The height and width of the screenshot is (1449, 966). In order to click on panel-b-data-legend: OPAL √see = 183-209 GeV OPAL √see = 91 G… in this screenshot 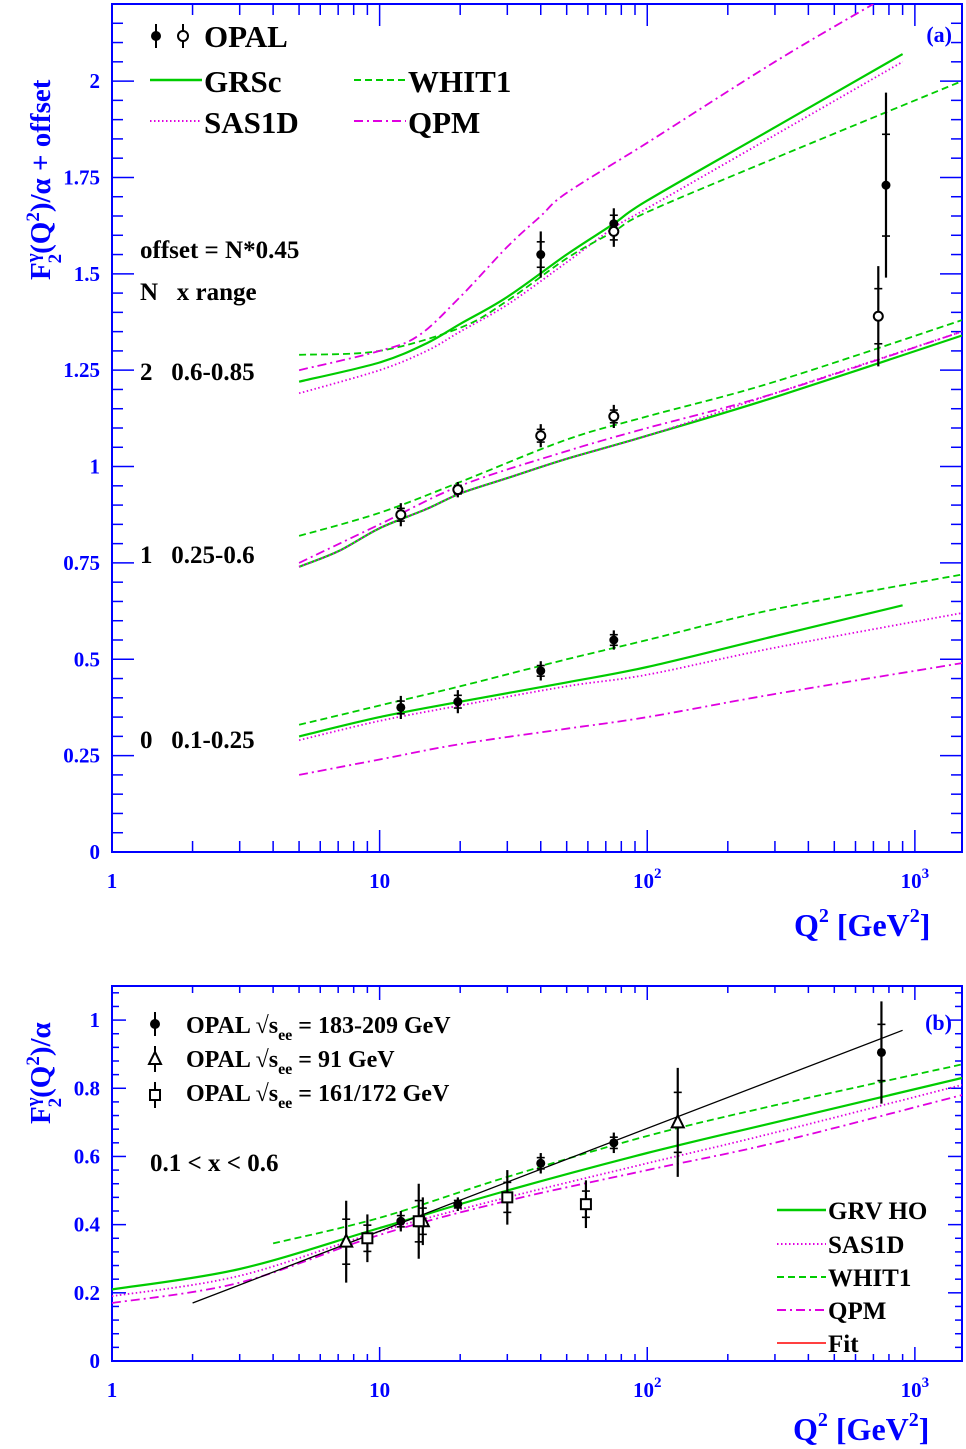, I will do `click(299, 1062)`.